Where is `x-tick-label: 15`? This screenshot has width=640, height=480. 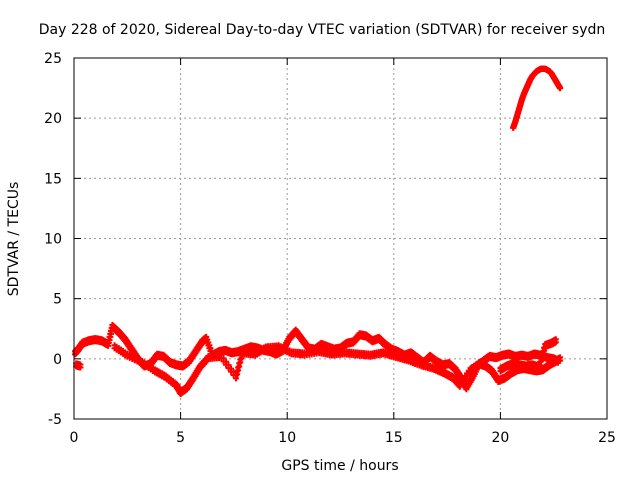 x-tick-label: 15 is located at coordinates (394, 438).